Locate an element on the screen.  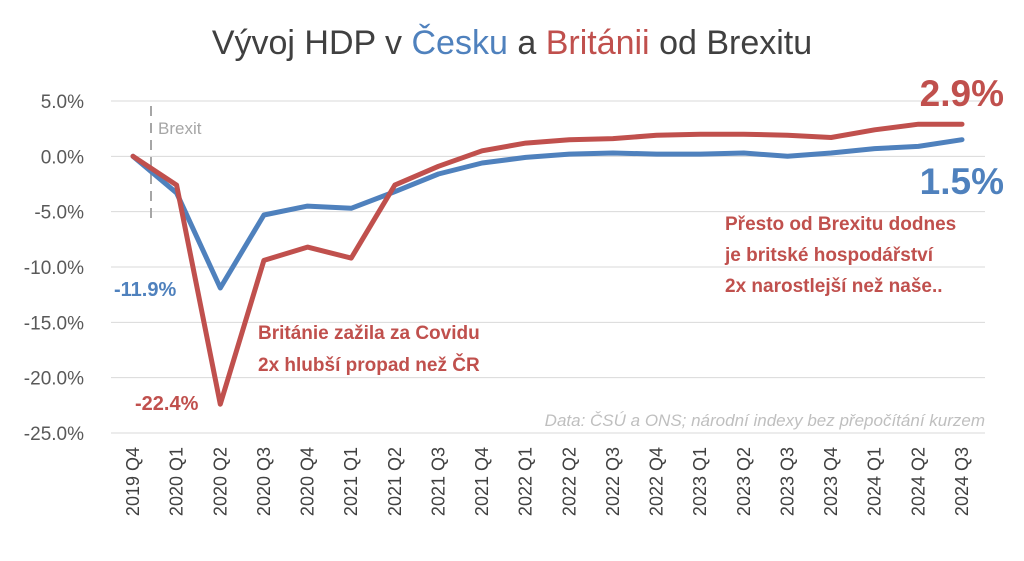
x-tick-label: 2020 Q1 is located at coordinates (177, 481).